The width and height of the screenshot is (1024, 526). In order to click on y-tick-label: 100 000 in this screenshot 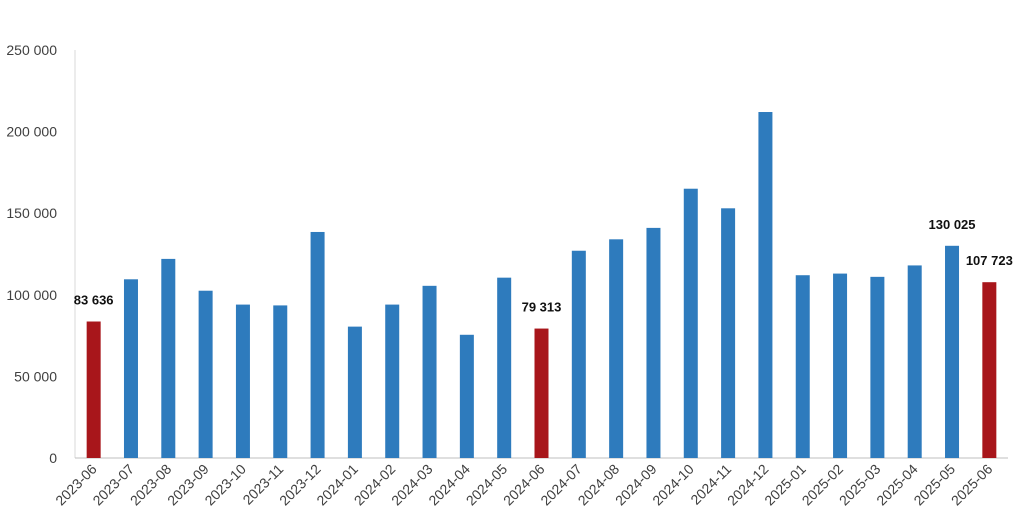, I will do `click(31, 295)`.